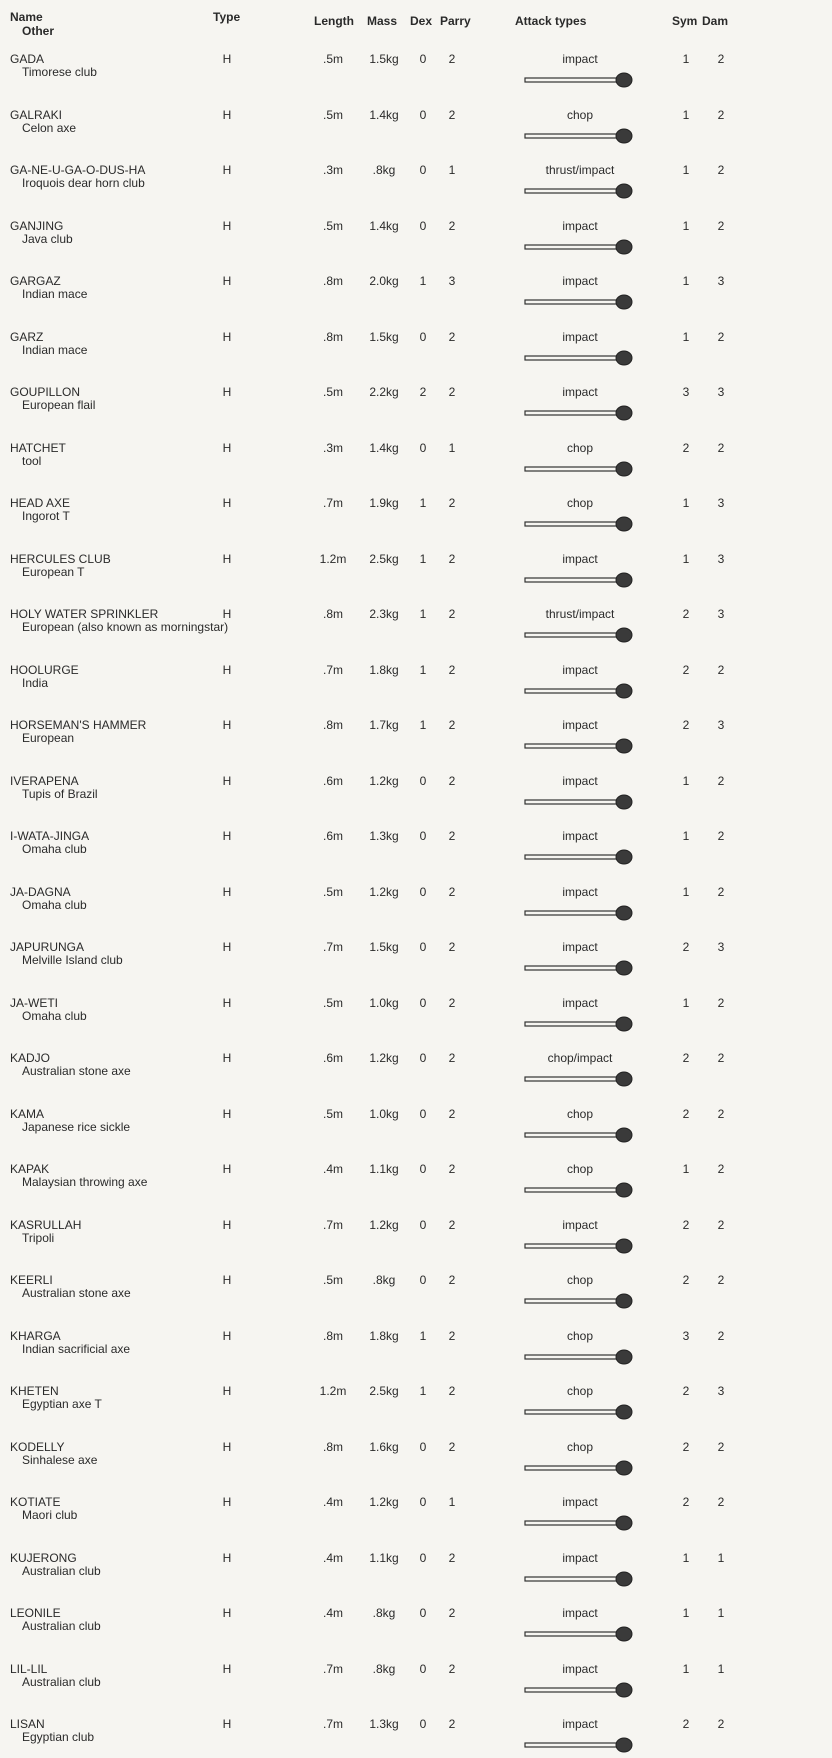 This screenshot has height=1758, width=832. What do you see at coordinates (34, 1002) in the screenshot?
I see `weapon-name: JA-WETI` at bounding box center [34, 1002].